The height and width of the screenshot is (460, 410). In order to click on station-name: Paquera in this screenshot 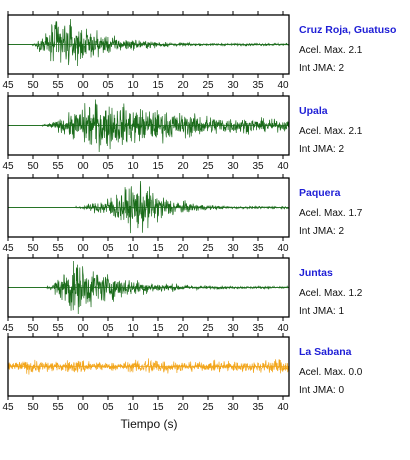, I will do `click(320, 193)`.